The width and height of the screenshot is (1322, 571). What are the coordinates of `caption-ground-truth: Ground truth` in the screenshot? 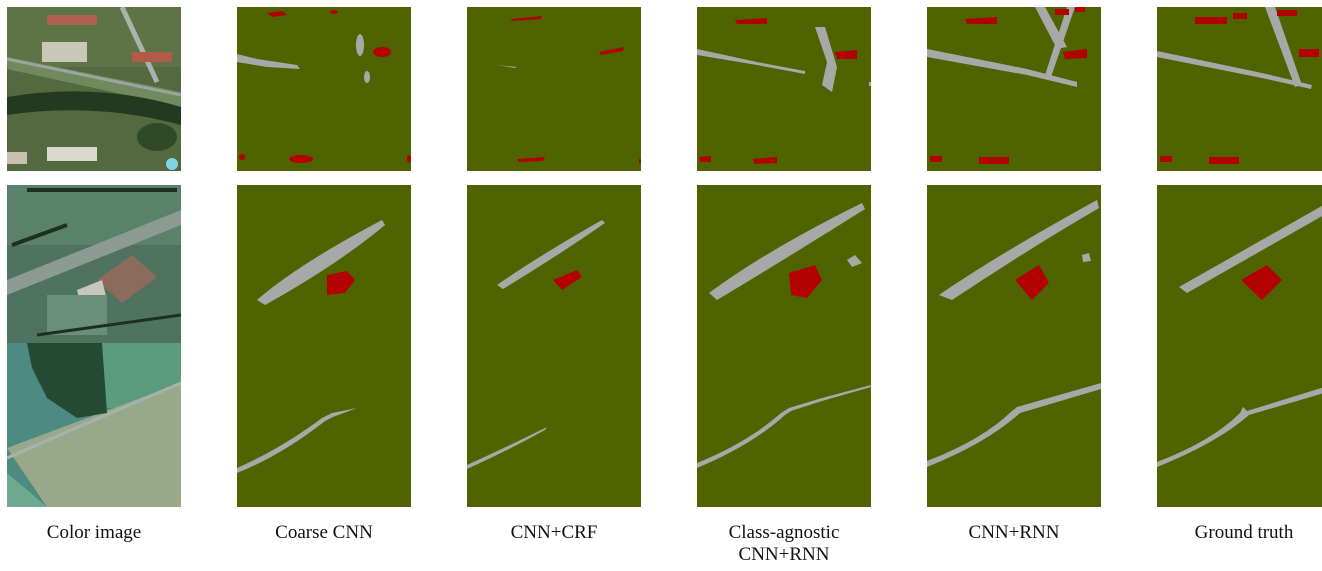 It's located at (1233, 533).